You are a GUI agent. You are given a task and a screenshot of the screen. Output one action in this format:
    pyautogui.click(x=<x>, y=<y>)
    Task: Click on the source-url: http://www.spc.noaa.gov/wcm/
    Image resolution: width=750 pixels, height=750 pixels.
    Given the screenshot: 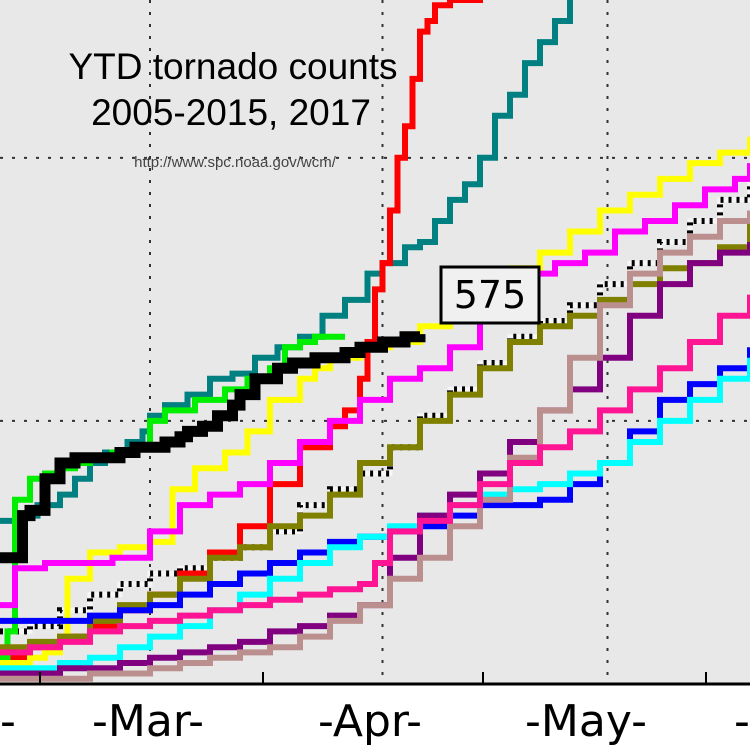 What is the action you would take?
    pyautogui.click(x=235, y=162)
    